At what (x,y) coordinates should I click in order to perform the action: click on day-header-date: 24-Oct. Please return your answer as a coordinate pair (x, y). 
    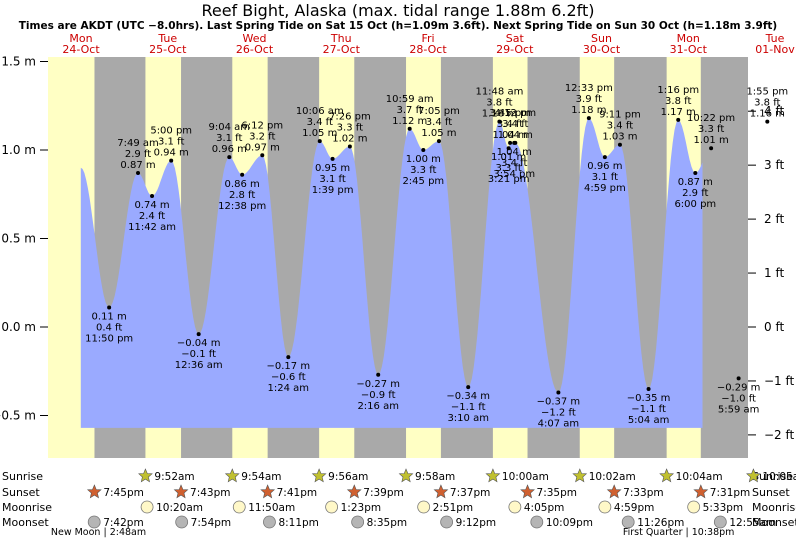
    Looking at the image, I should click on (81, 49).